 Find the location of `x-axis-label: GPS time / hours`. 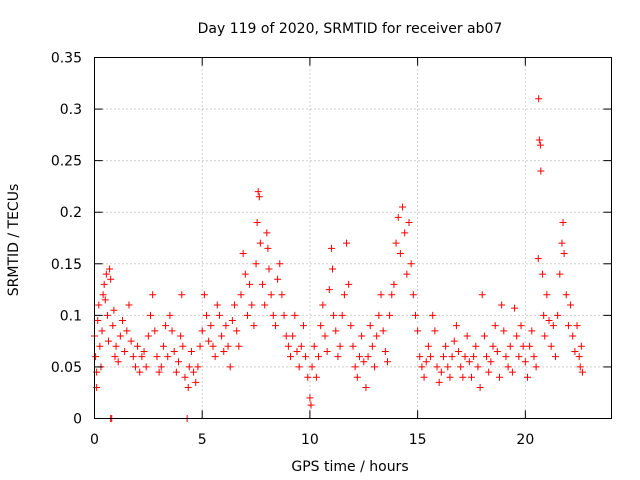

x-axis-label: GPS time / hours is located at coordinates (349, 467).